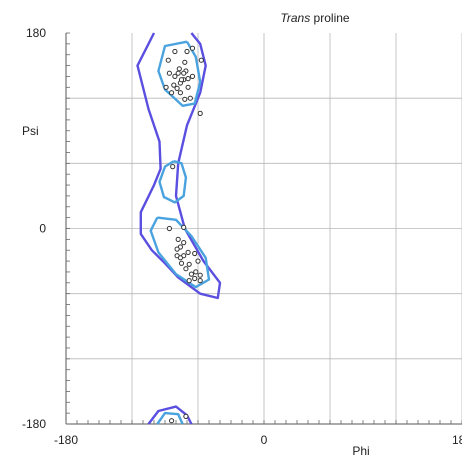 The height and width of the screenshot is (467, 462). What do you see at coordinates (66, 440) in the screenshot?
I see `x-tick-label-left: -180` at bounding box center [66, 440].